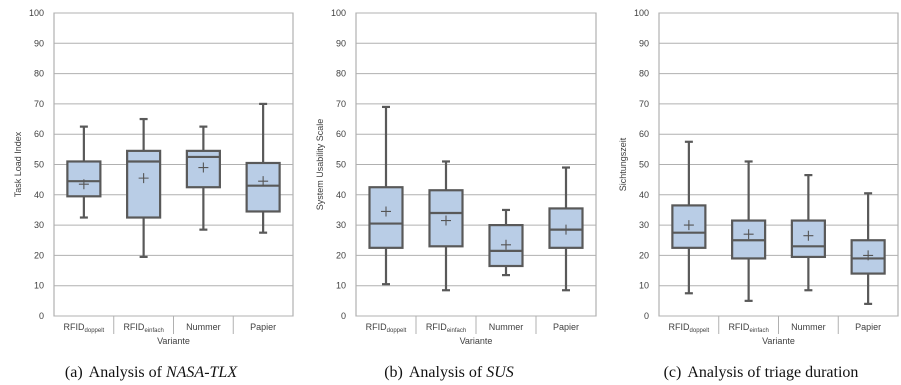  What do you see at coordinates (500, 372) in the screenshot?
I see `caption-emphasis: SUS` at bounding box center [500, 372].